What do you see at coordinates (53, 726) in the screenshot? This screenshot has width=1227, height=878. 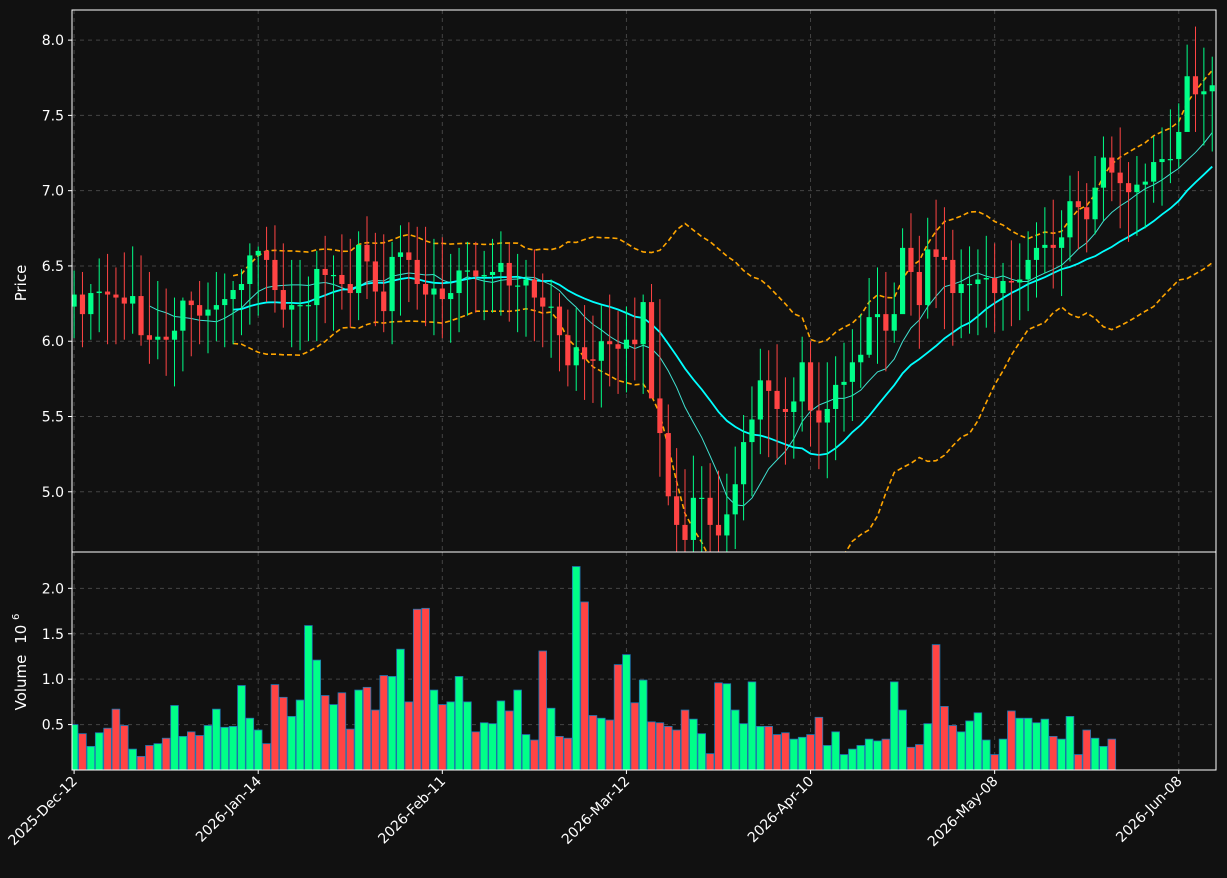 I see `volume-tick-label: 0.5` at bounding box center [53, 726].